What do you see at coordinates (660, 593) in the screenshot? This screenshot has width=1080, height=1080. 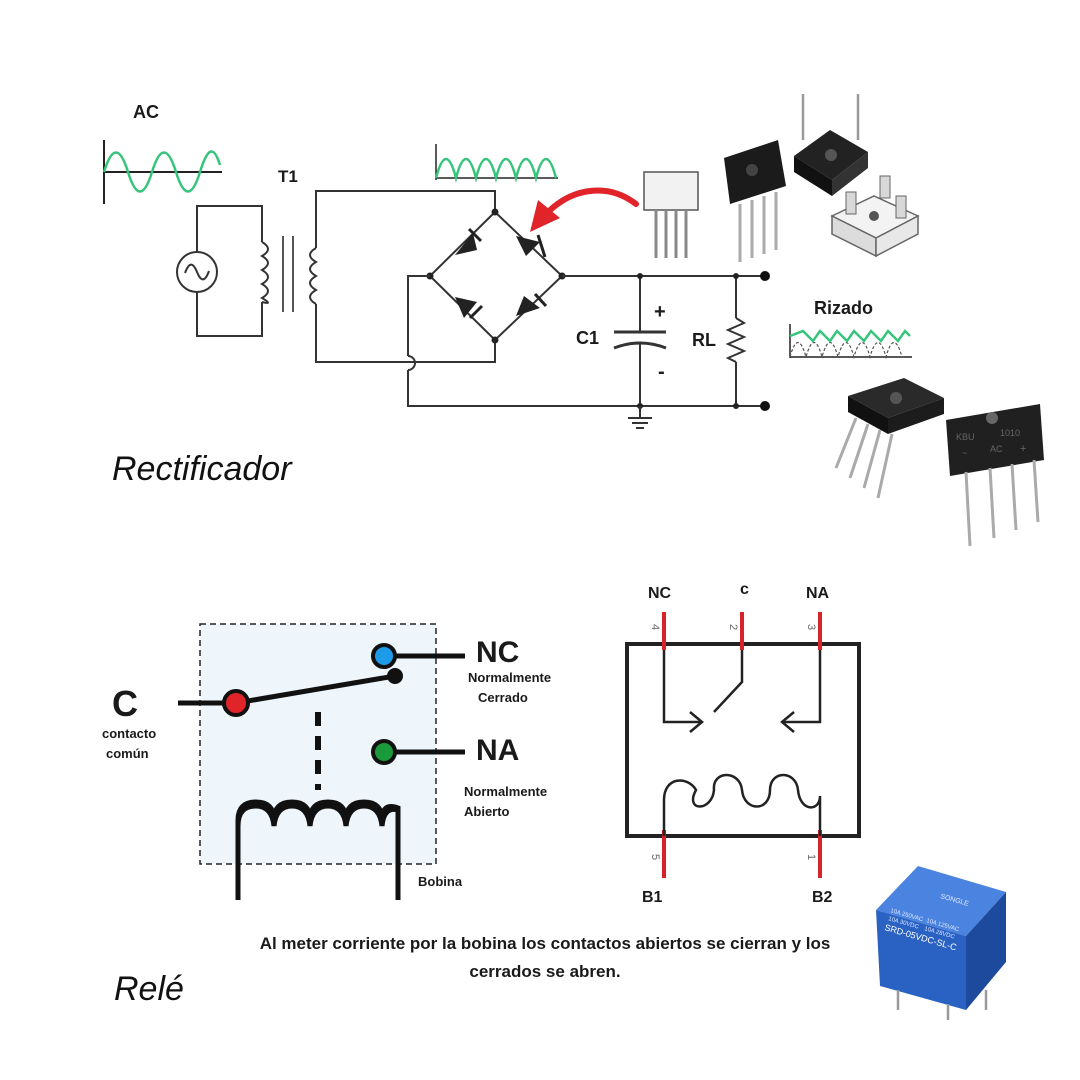 I see `pinout-top-label-nc: NC` at bounding box center [660, 593].